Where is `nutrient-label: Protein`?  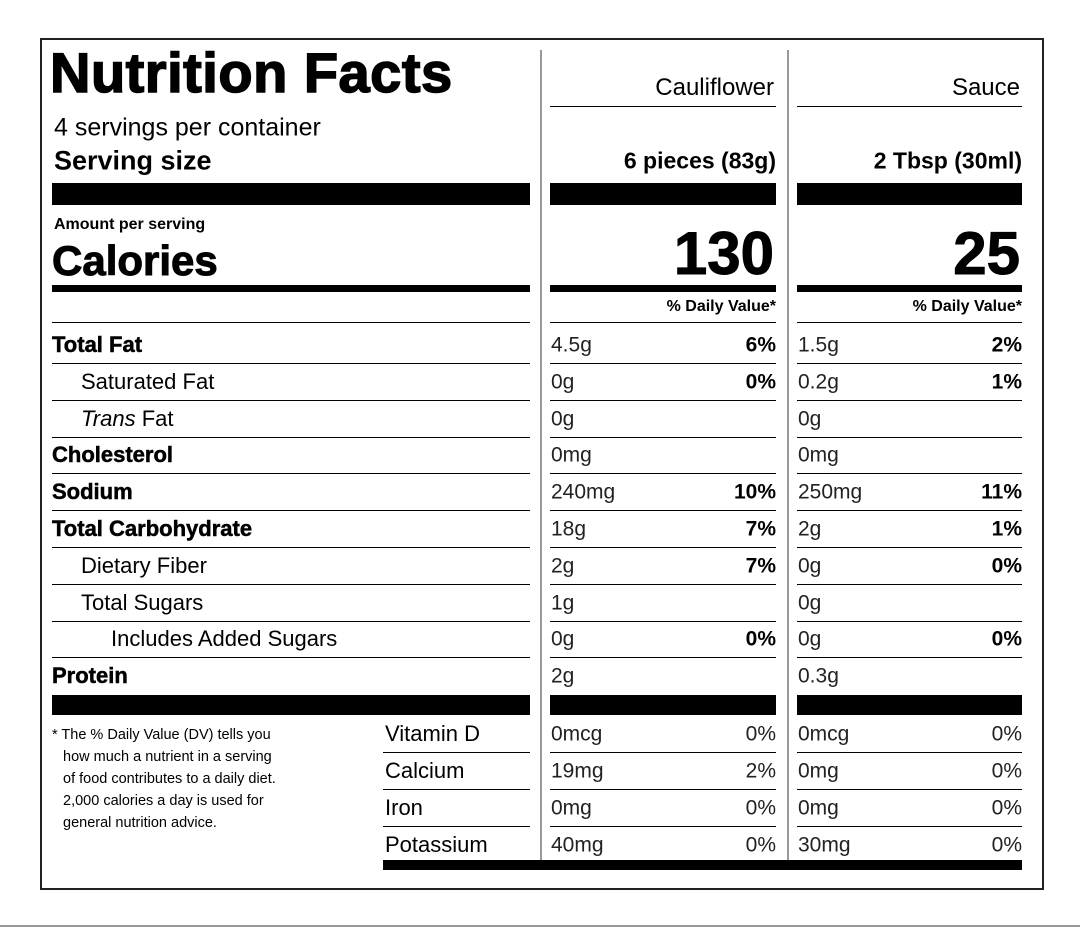 nutrient-label: Protein is located at coordinates (90, 676).